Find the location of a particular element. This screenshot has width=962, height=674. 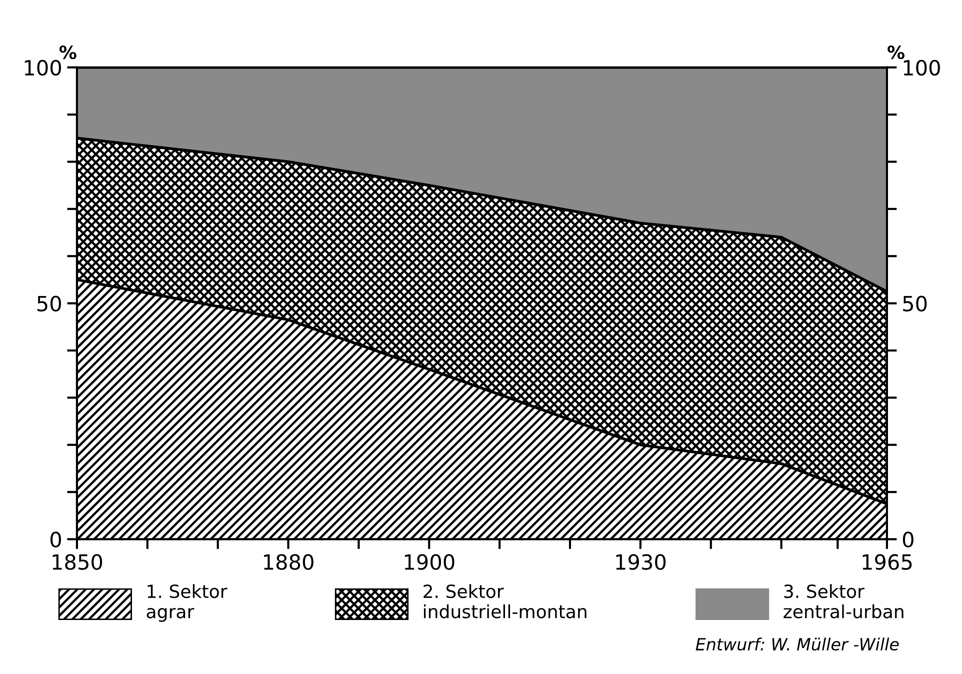

x-tick-label: 1900 is located at coordinates (429, 562).